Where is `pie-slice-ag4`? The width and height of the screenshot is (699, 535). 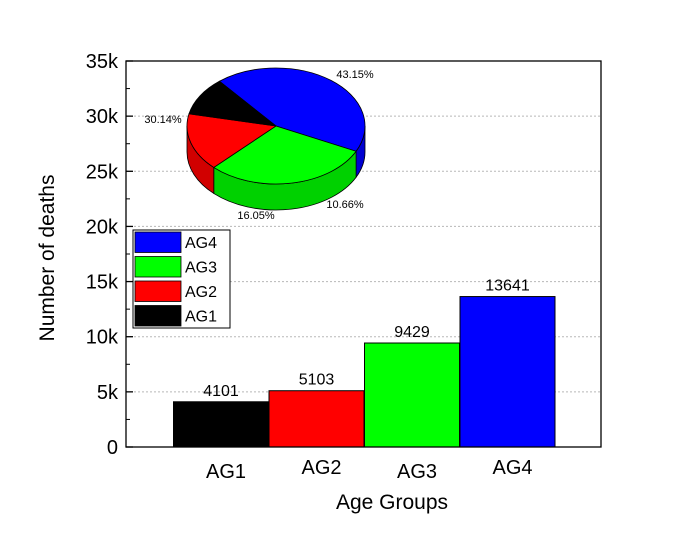 pie-slice-ag4 is located at coordinates (292, 109).